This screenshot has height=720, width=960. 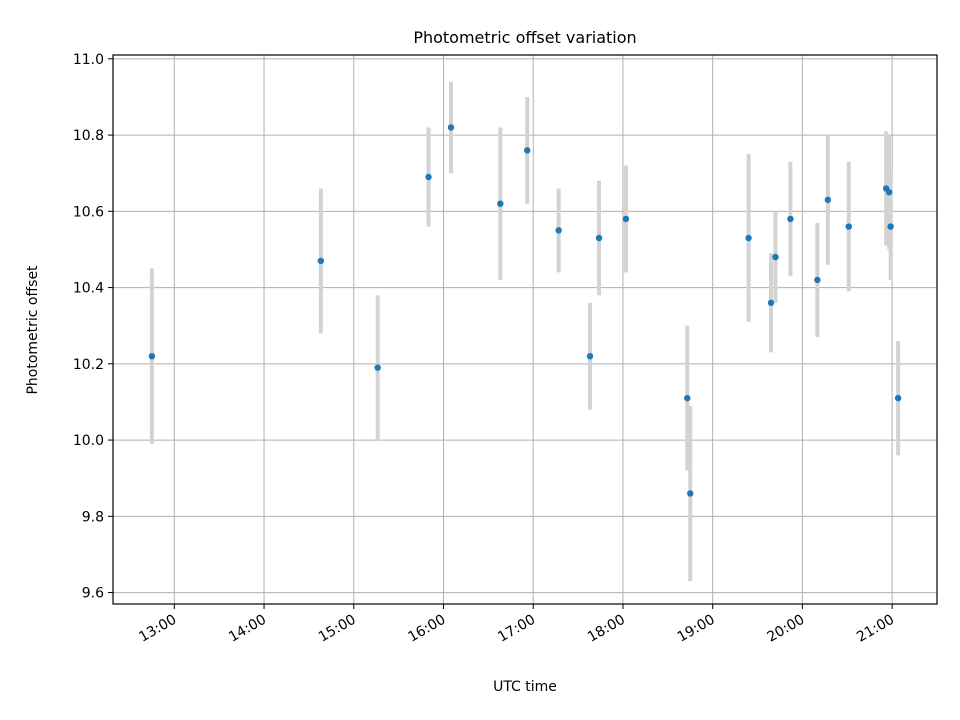 I want to click on y-tick-label: 10.4, so click(x=88, y=289).